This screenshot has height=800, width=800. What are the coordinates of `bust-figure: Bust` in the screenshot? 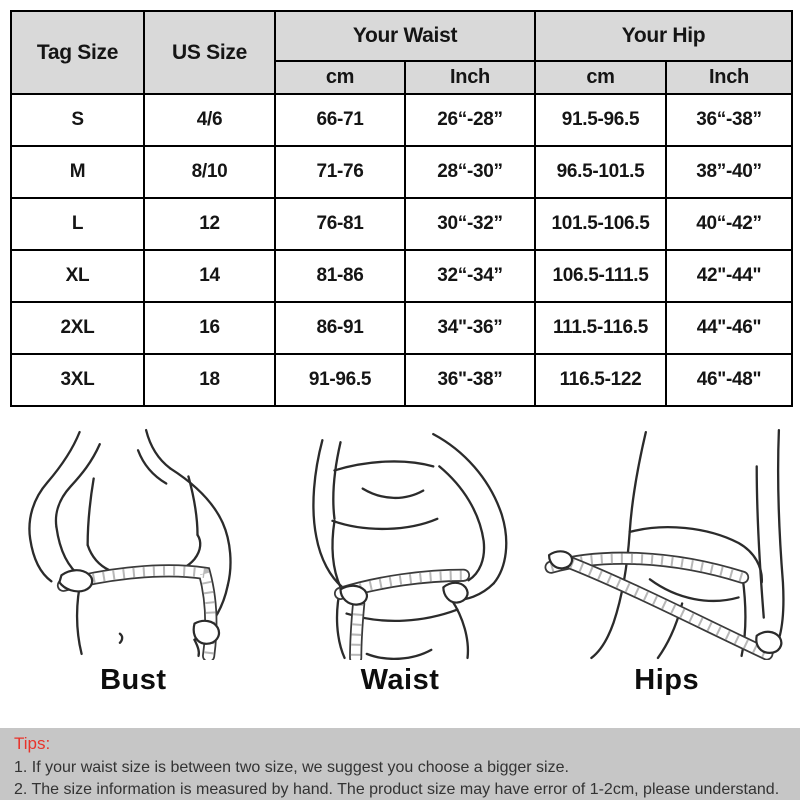 It's located at (133, 572).